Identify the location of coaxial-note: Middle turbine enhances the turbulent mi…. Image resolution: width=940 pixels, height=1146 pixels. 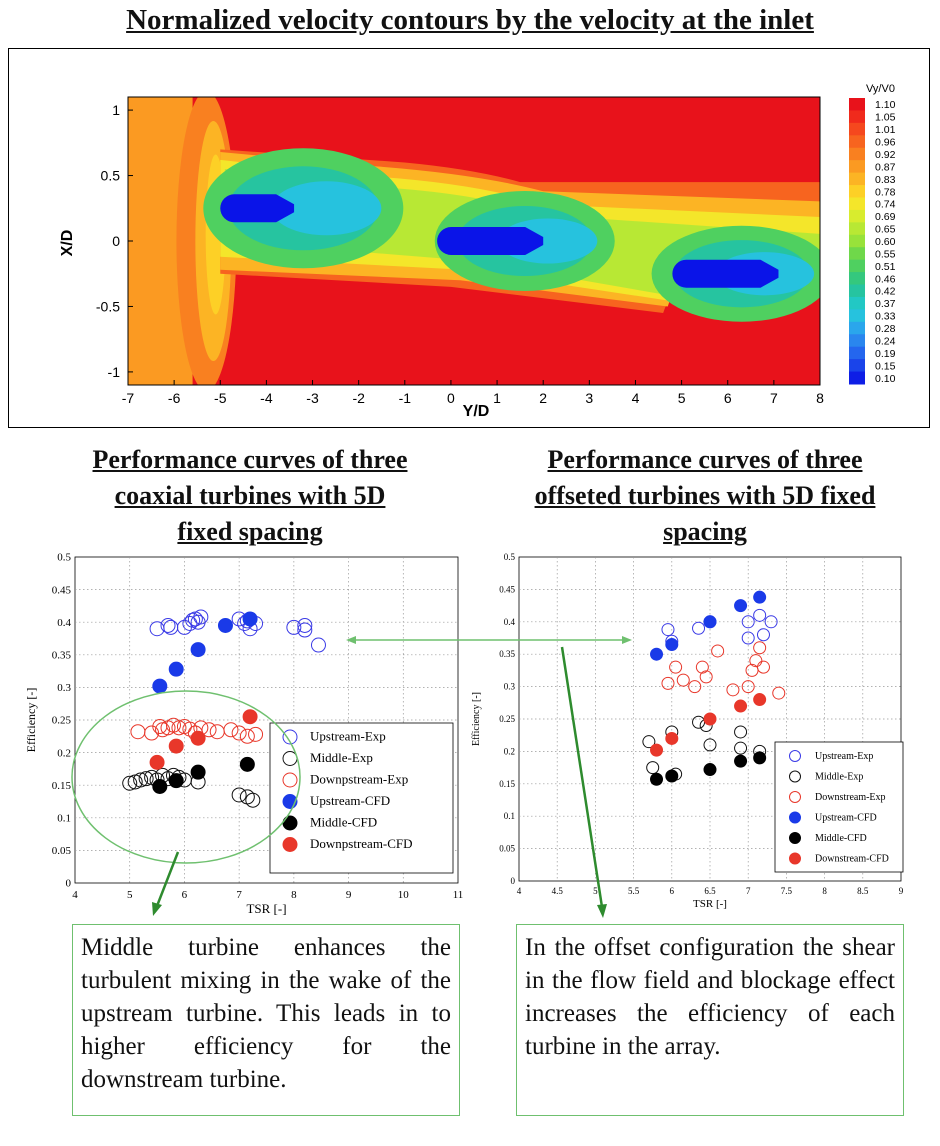
(266, 1020).